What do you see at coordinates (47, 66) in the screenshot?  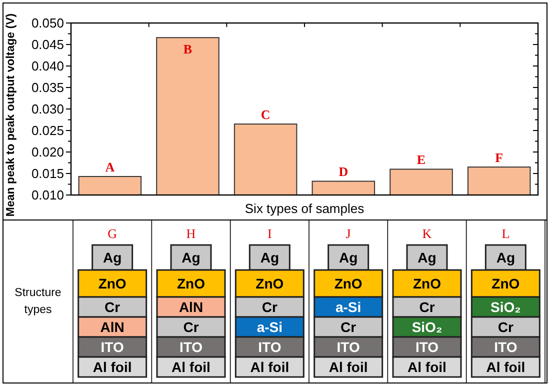 I see `y-tick-label: 0.040` at bounding box center [47, 66].